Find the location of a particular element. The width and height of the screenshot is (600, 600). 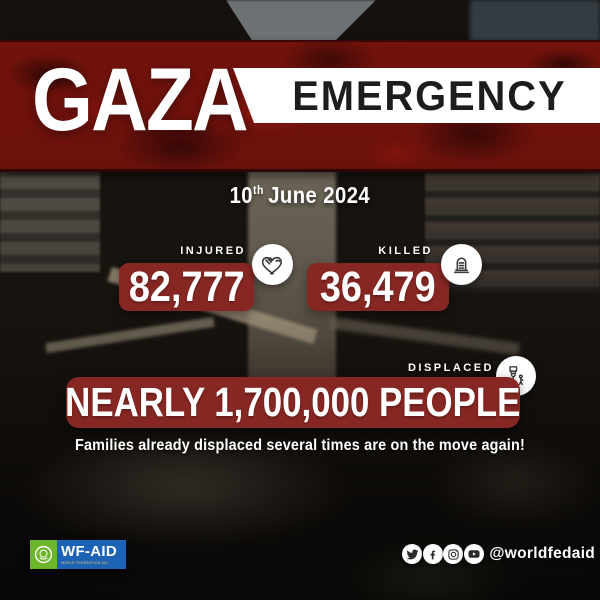

injured-label: INJURED is located at coordinates (213, 251).